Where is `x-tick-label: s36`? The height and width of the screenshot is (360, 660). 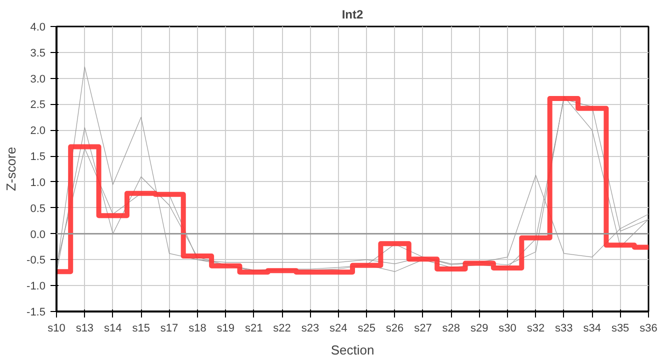 x-tick-label: s36 is located at coordinates (649, 328).